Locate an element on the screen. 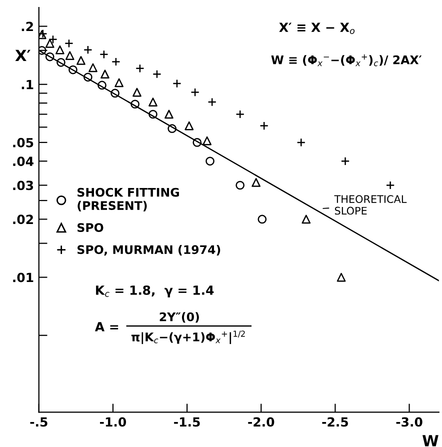 The width and height of the screenshot is (442, 447). x-tick-label: -3.0 is located at coordinates (409, 422).